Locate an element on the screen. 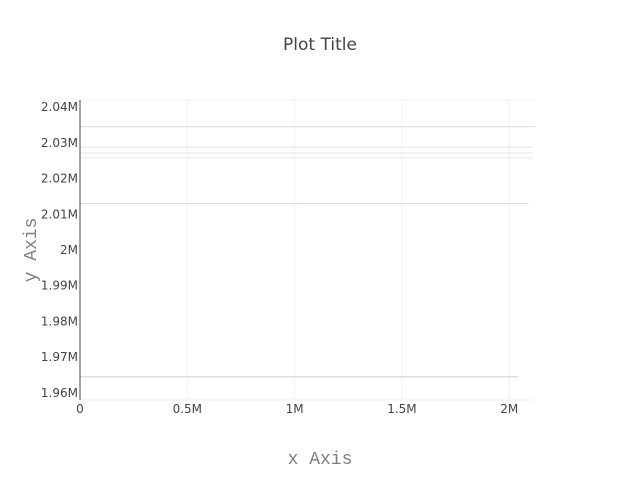 This screenshot has width=640, height=480. y-tick-label: 1.98M is located at coordinates (59, 321).